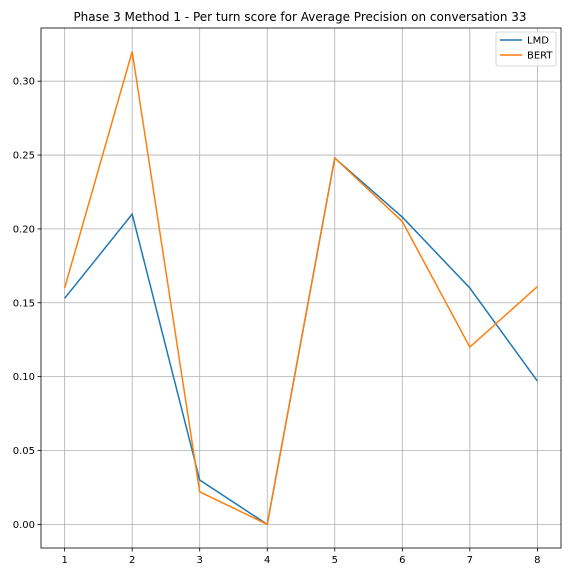  I want to click on x-tick-label: 1, so click(64, 560).